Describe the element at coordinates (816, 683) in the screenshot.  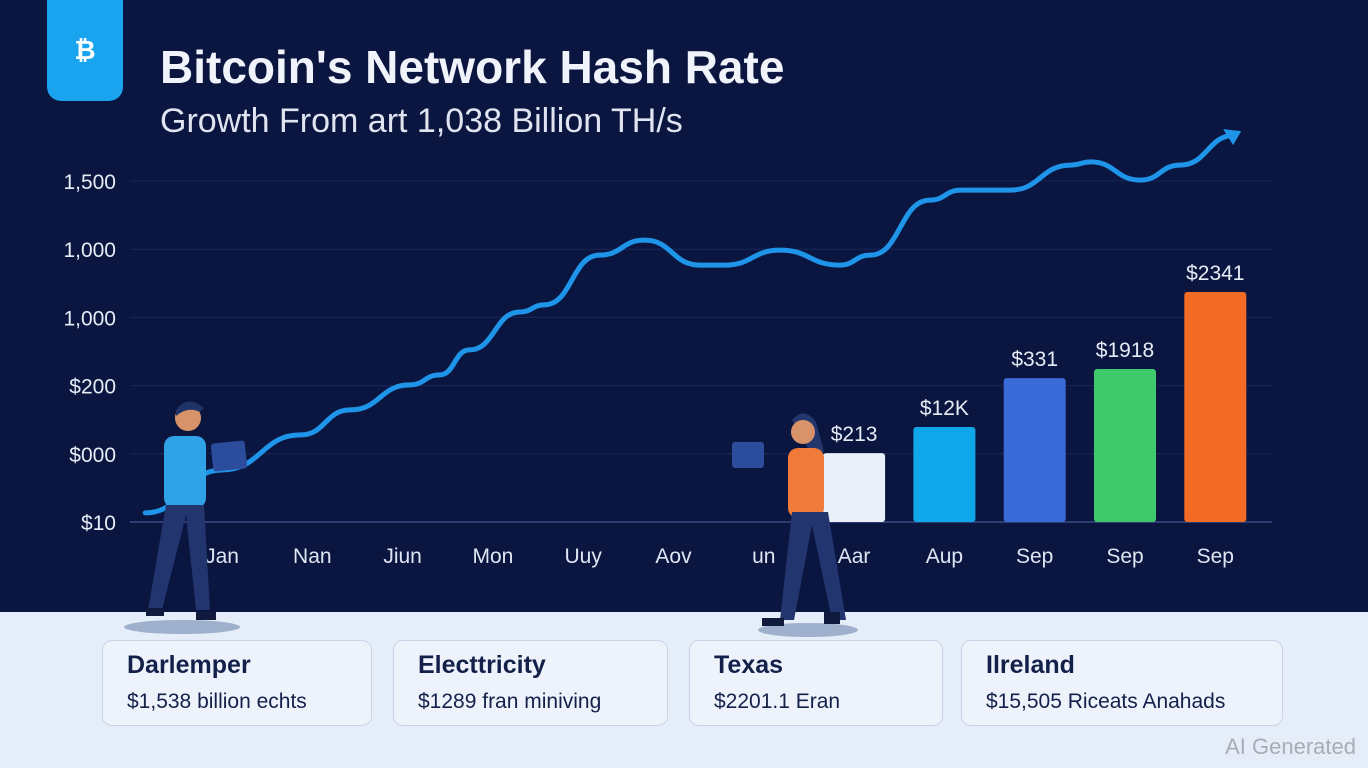
I see `stat-card: Texas $2201.1 Eran` at that location.